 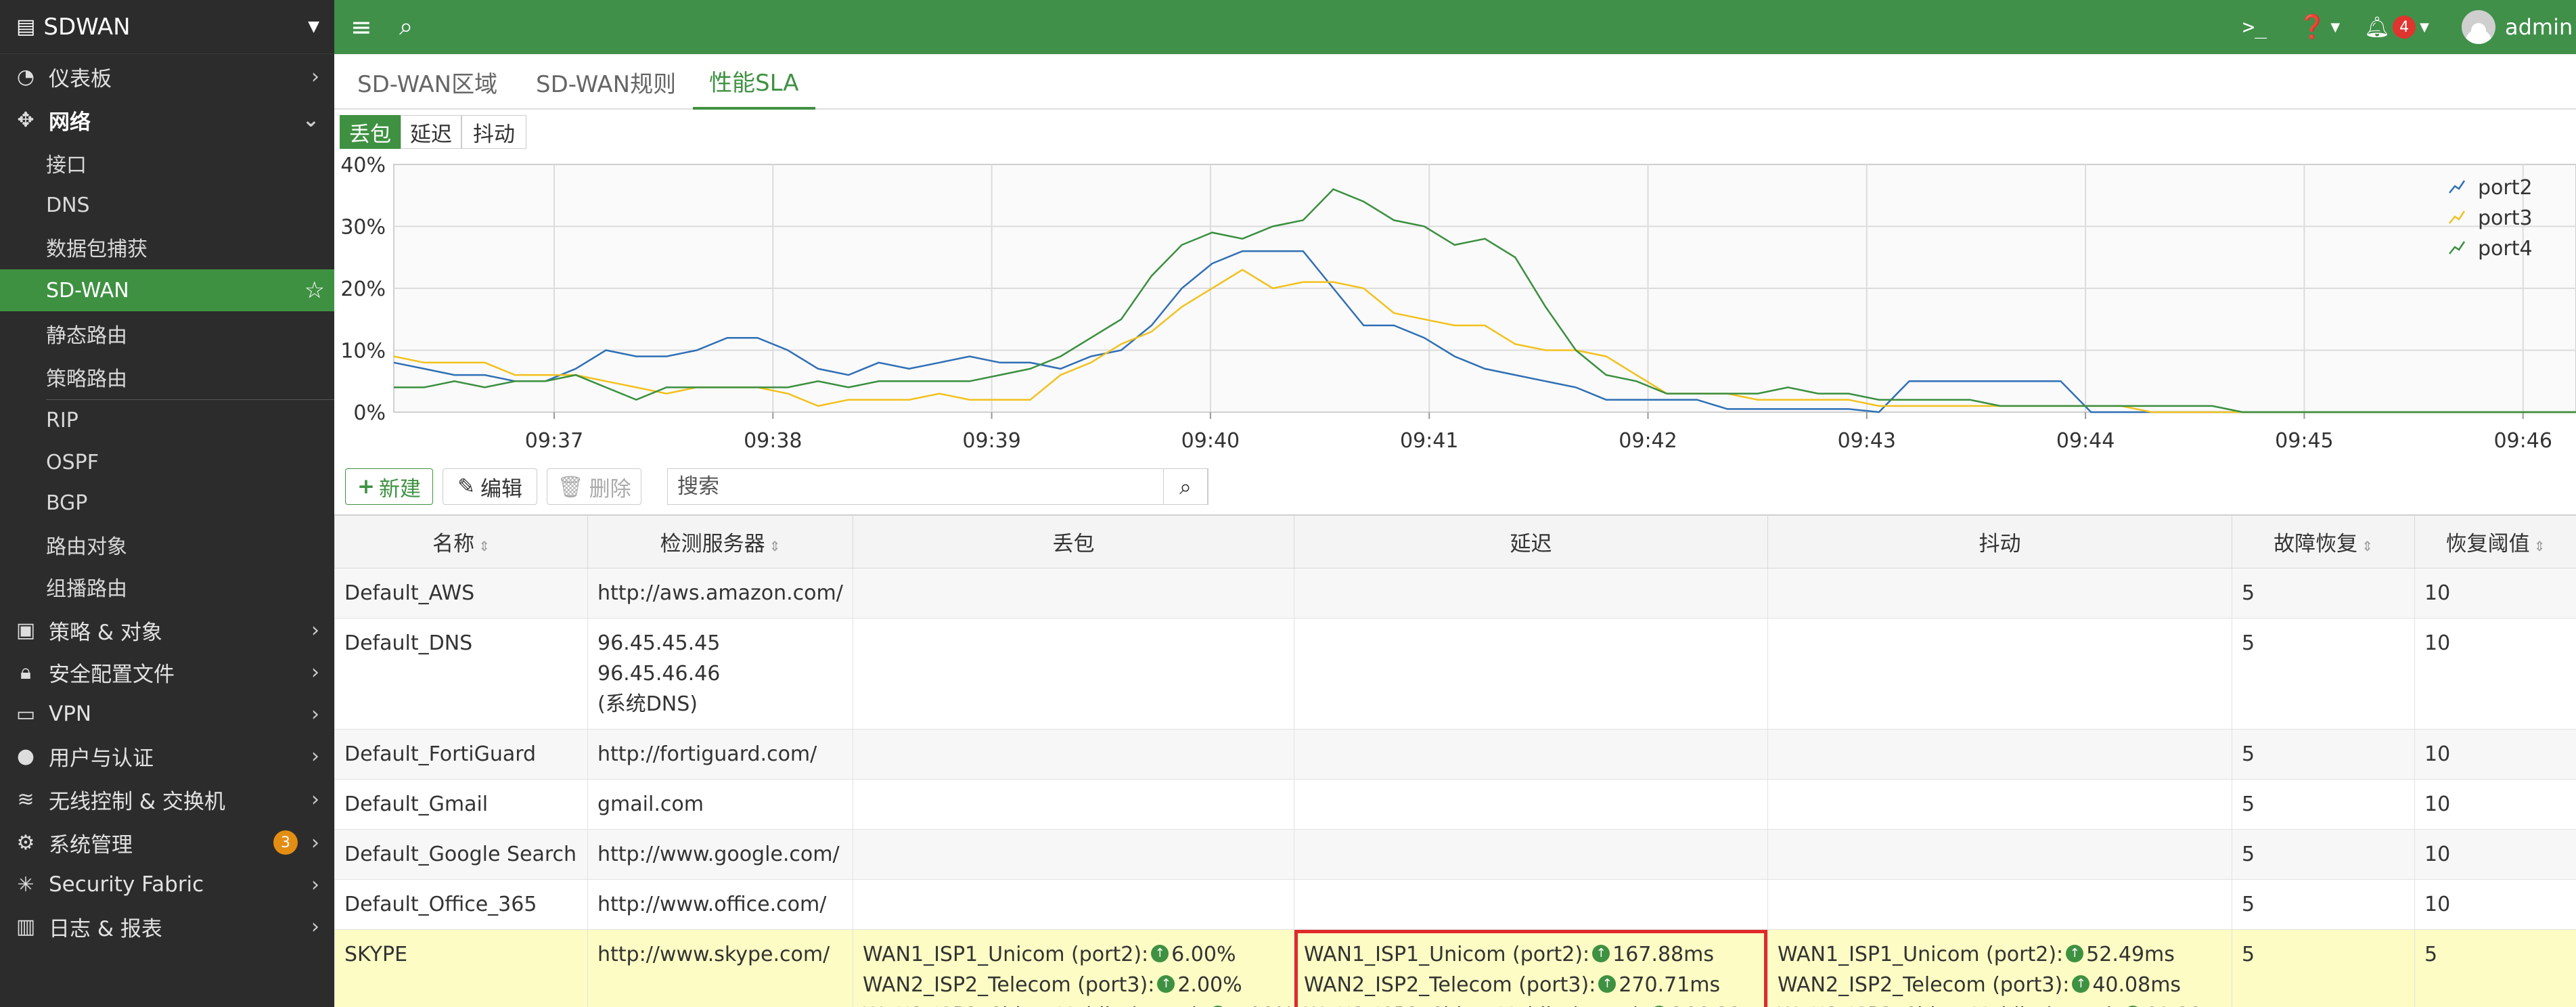 What do you see at coordinates (720, 541) in the screenshot?
I see `column-header-servers: 检测服务器 ⇕` at bounding box center [720, 541].